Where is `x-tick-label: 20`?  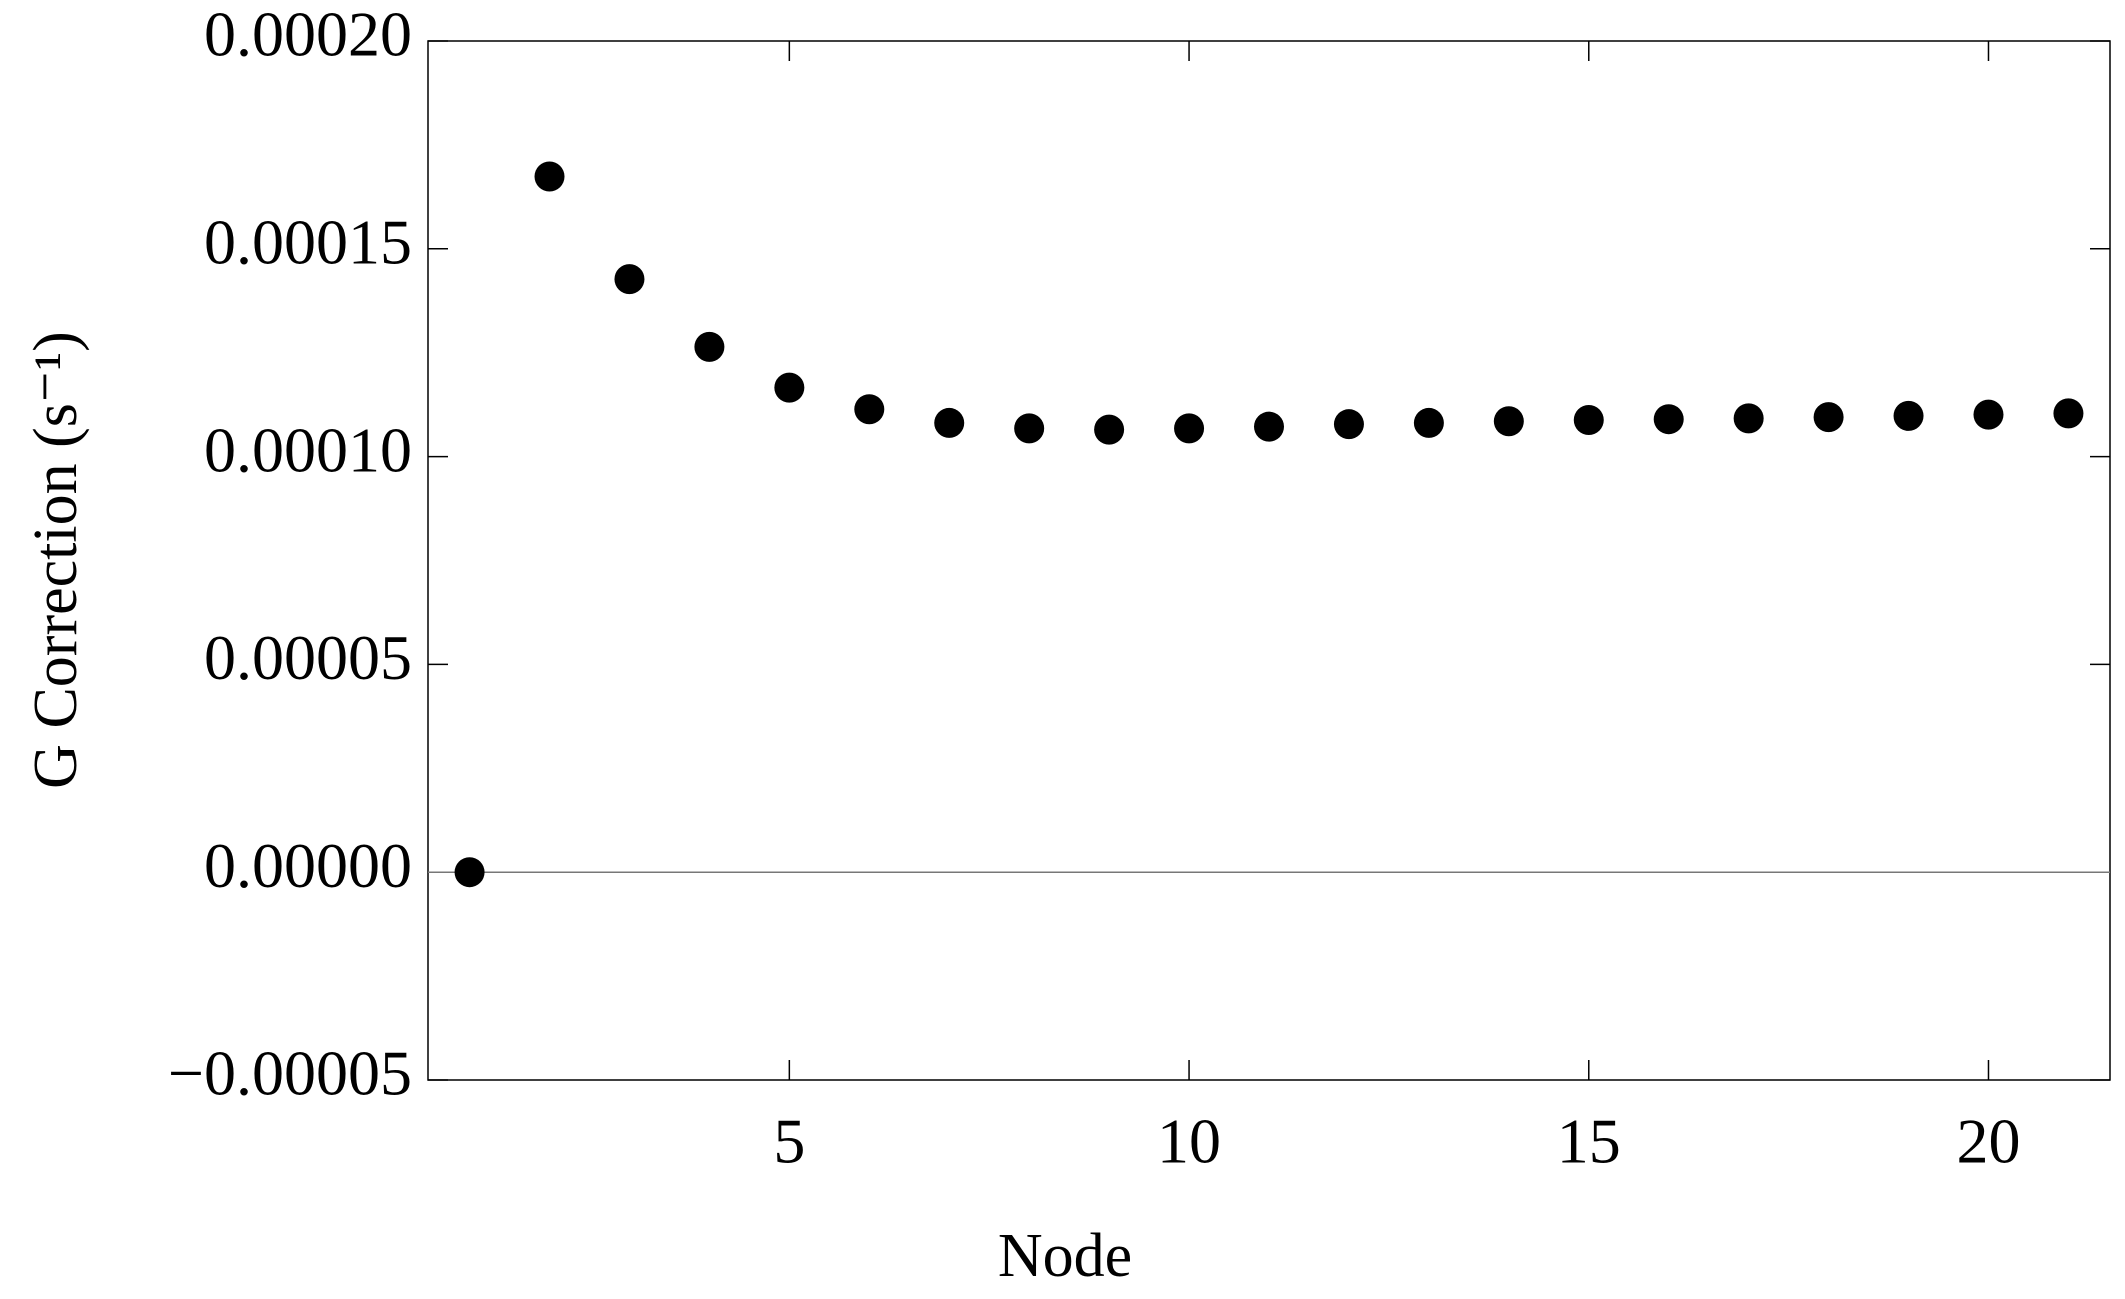
x-tick-label: 20 is located at coordinates (1988, 1141).